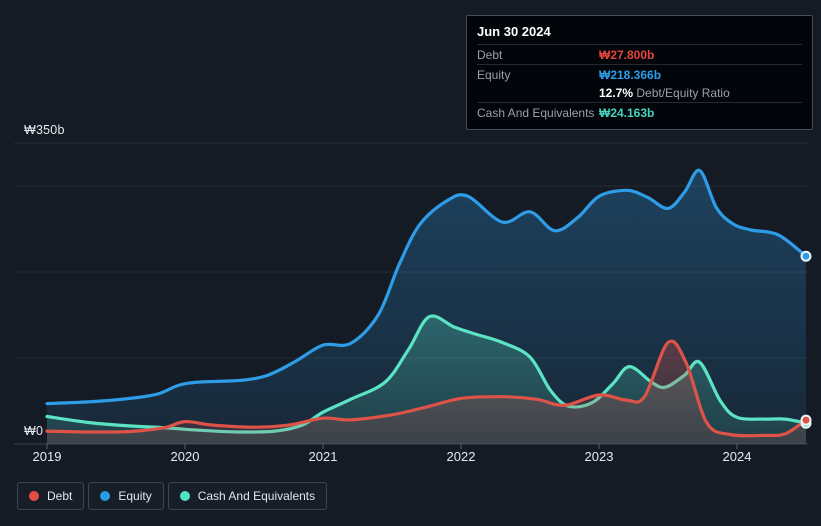 This screenshot has width=821, height=526. I want to click on tooltip-cash-label: Cash And Equivalents, so click(536, 113).